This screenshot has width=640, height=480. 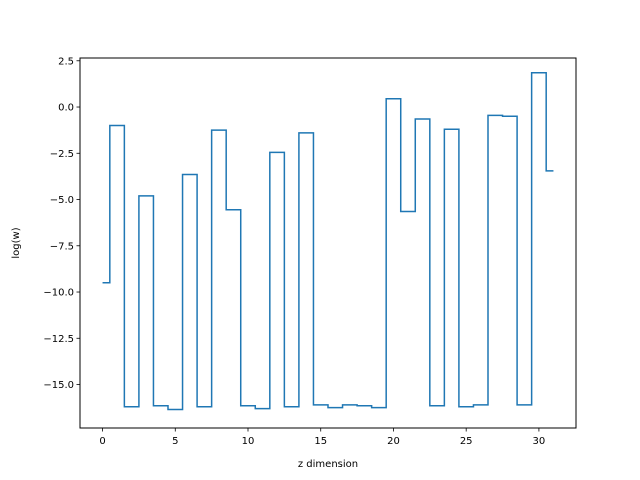 What do you see at coordinates (466, 441) in the screenshot?
I see `x-tick-label: 25` at bounding box center [466, 441].